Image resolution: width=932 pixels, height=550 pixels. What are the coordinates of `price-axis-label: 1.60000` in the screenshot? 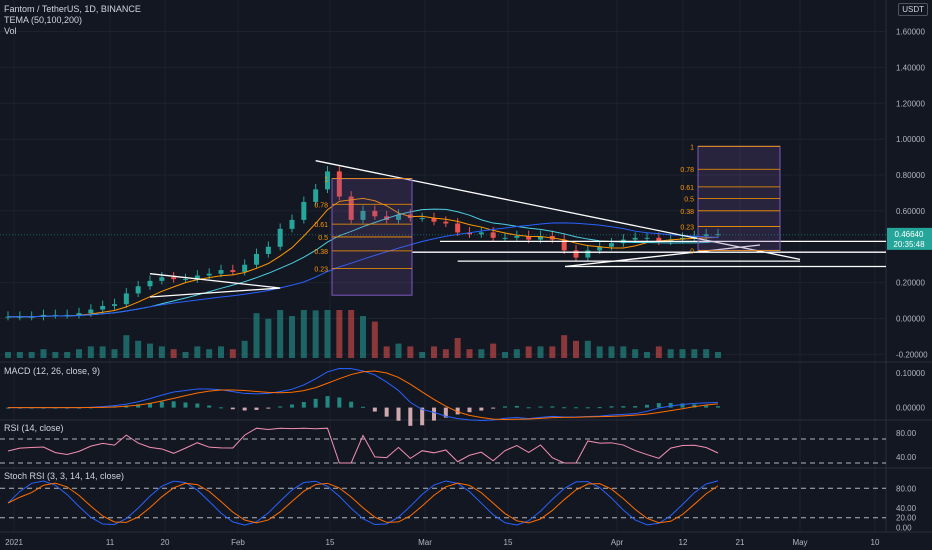 It's located at (910, 32).